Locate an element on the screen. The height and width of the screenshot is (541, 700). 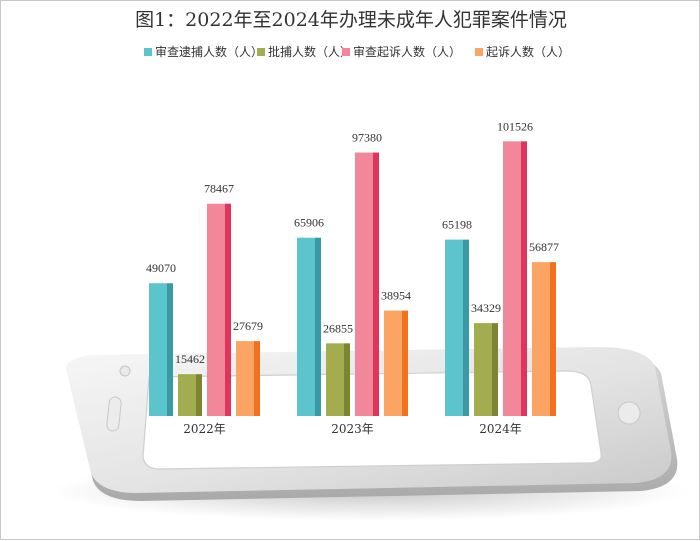
category-labels-layer: 2022年 2023年 2024年 is located at coordinates (352, 429).